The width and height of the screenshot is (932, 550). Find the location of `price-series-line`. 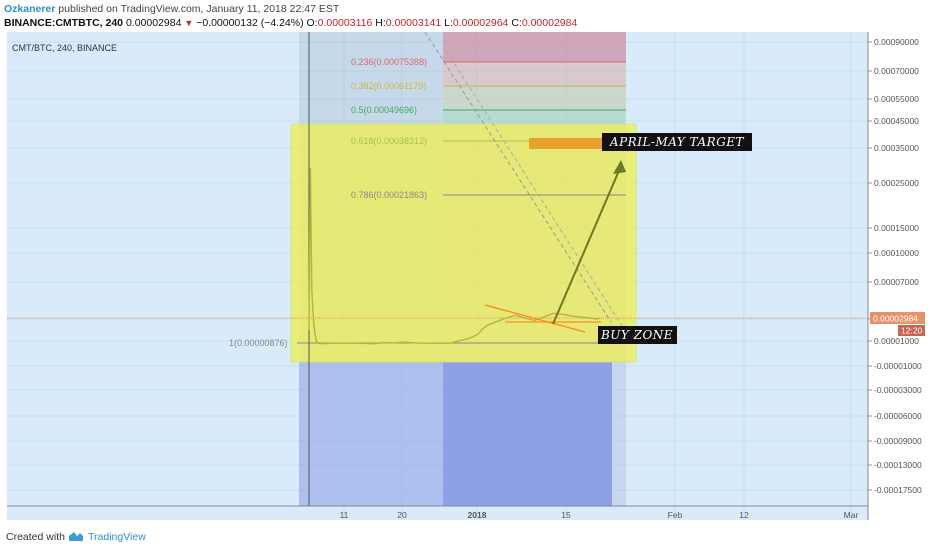

price-series-line is located at coordinates (454, 256).